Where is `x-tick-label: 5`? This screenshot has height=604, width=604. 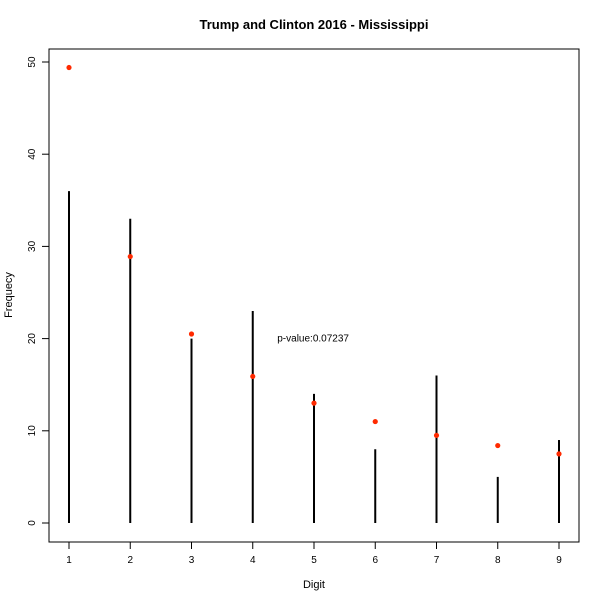 x-tick-label: 5 is located at coordinates (314, 560).